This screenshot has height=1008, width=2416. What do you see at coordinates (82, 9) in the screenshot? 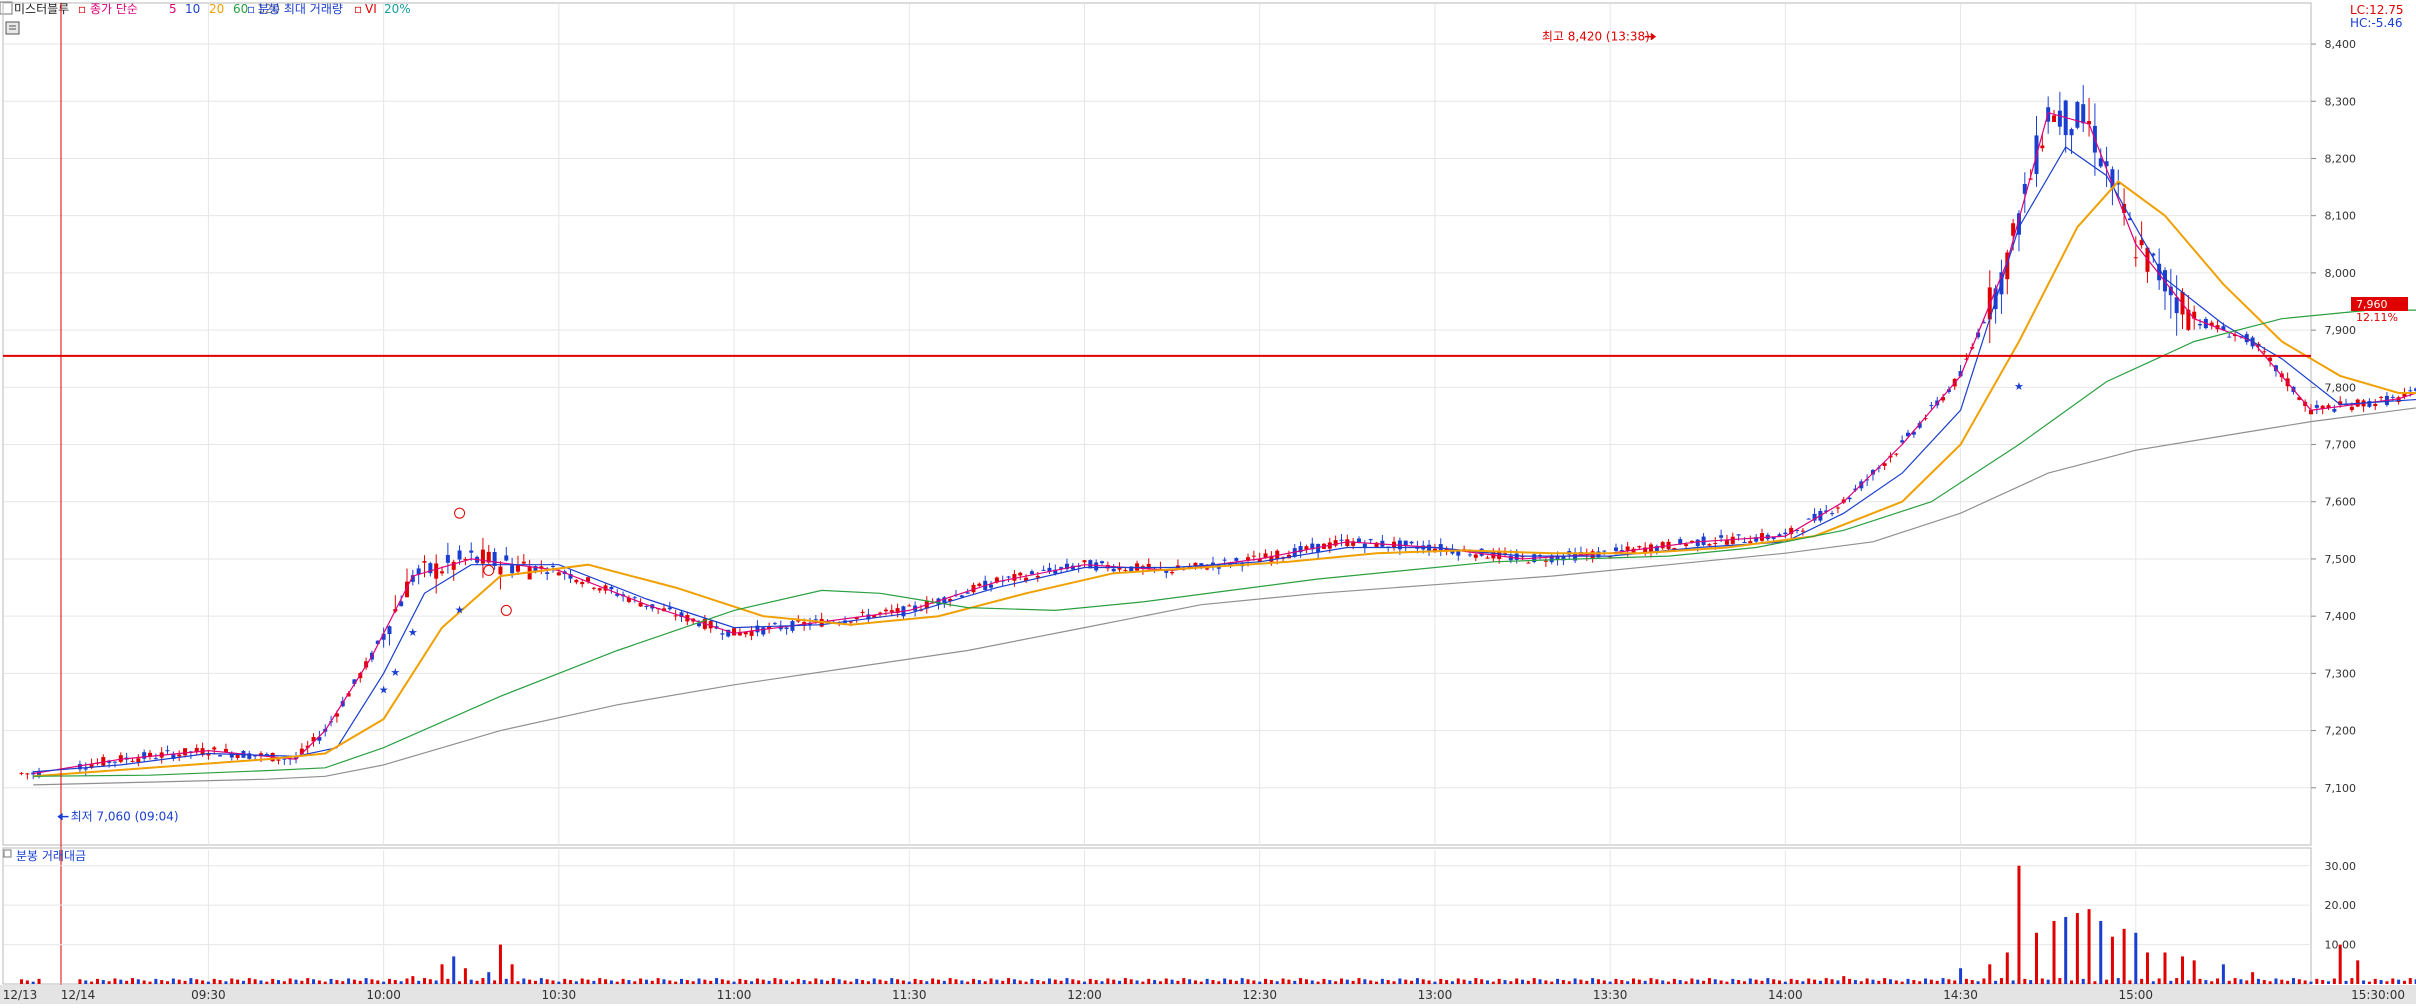
I see `legend-marker-icon: ▫` at bounding box center [82, 9].